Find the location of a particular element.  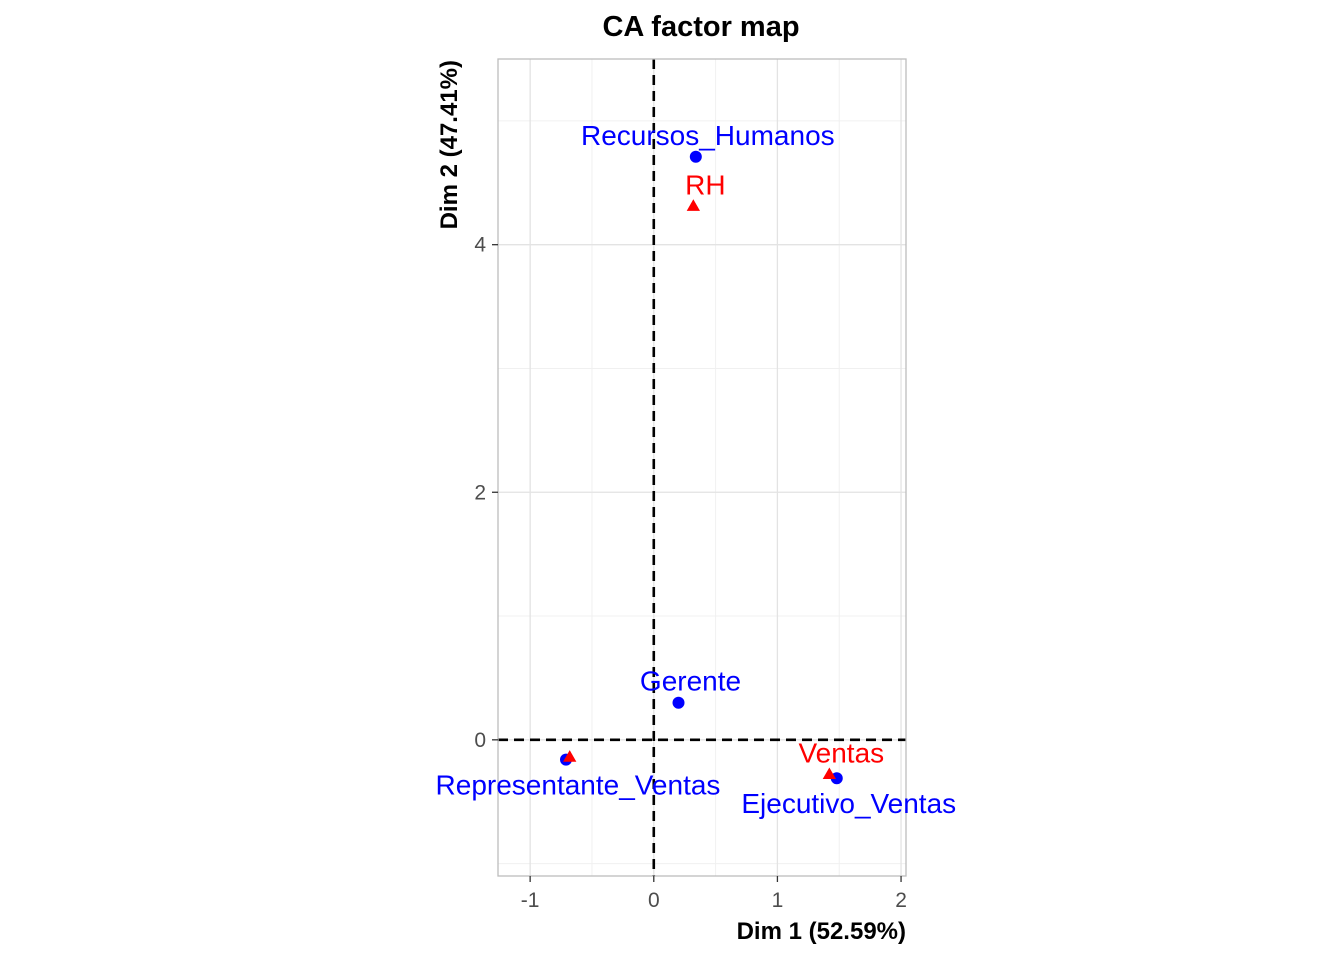

y-tick-label: 2 is located at coordinates (480, 492).